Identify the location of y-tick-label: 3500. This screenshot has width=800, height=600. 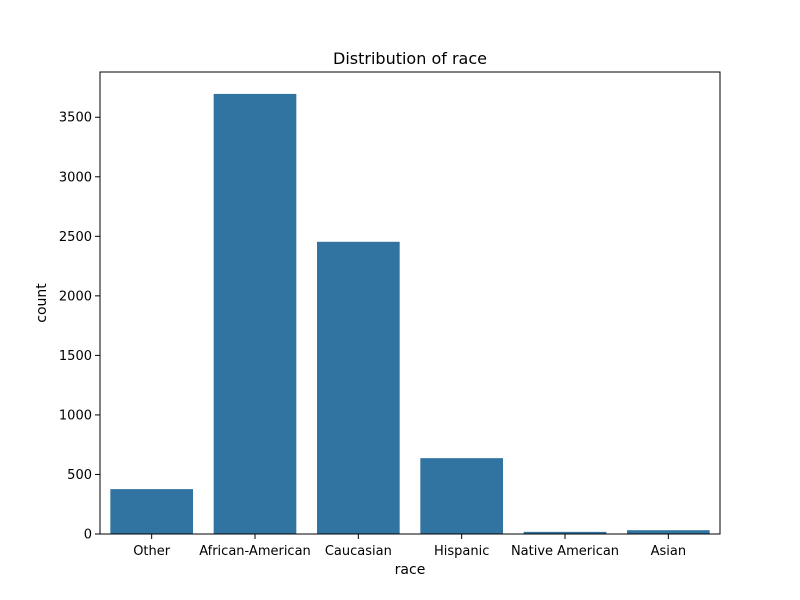
(75, 118).